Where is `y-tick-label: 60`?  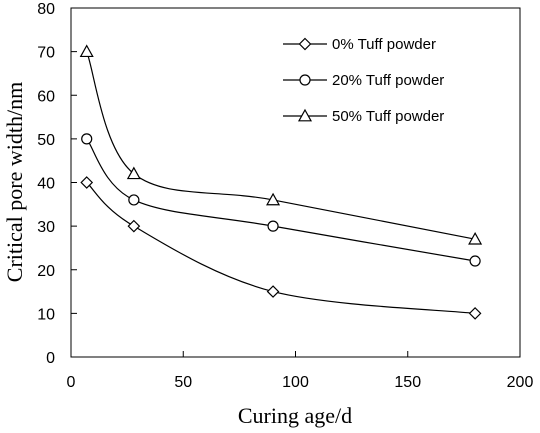
y-tick-label: 60 is located at coordinates (46, 96).